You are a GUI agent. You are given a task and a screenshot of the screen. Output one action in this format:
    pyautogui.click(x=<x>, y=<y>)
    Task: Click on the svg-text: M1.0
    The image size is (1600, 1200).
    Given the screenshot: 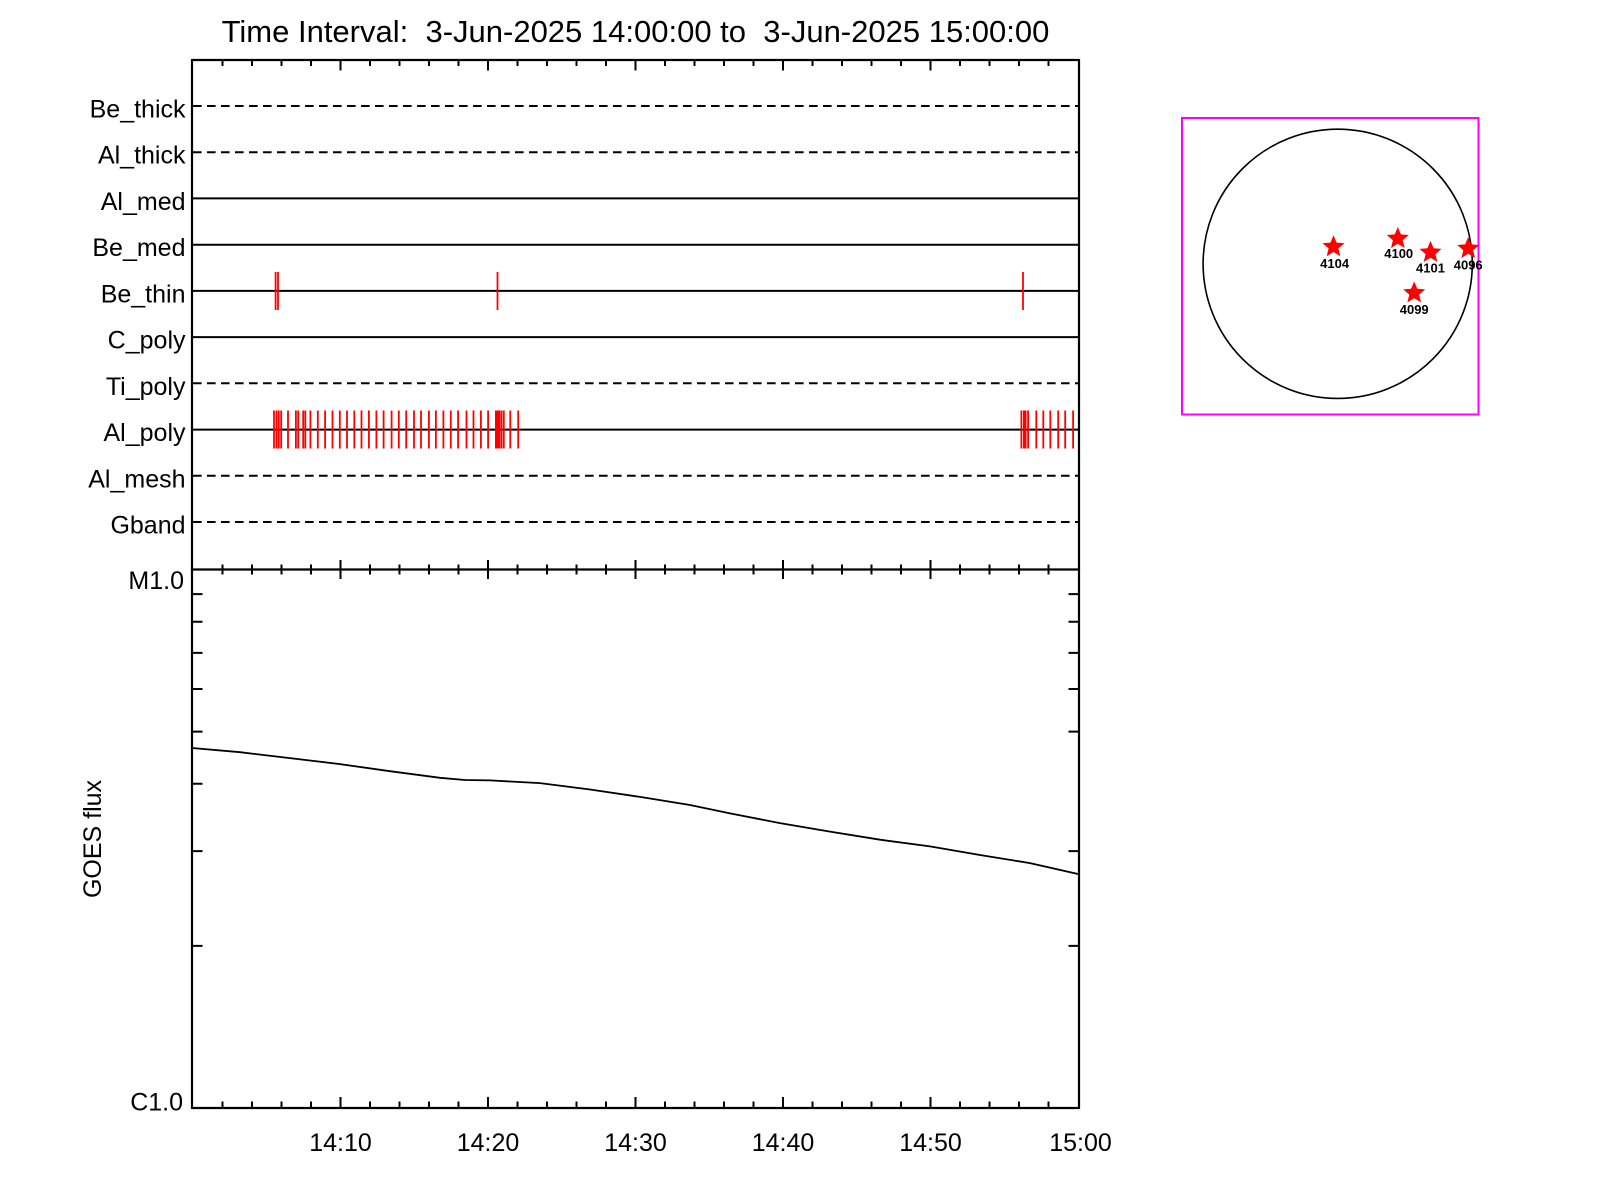 What is the action you would take?
    pyautogui.click(x=156, y=581)
    